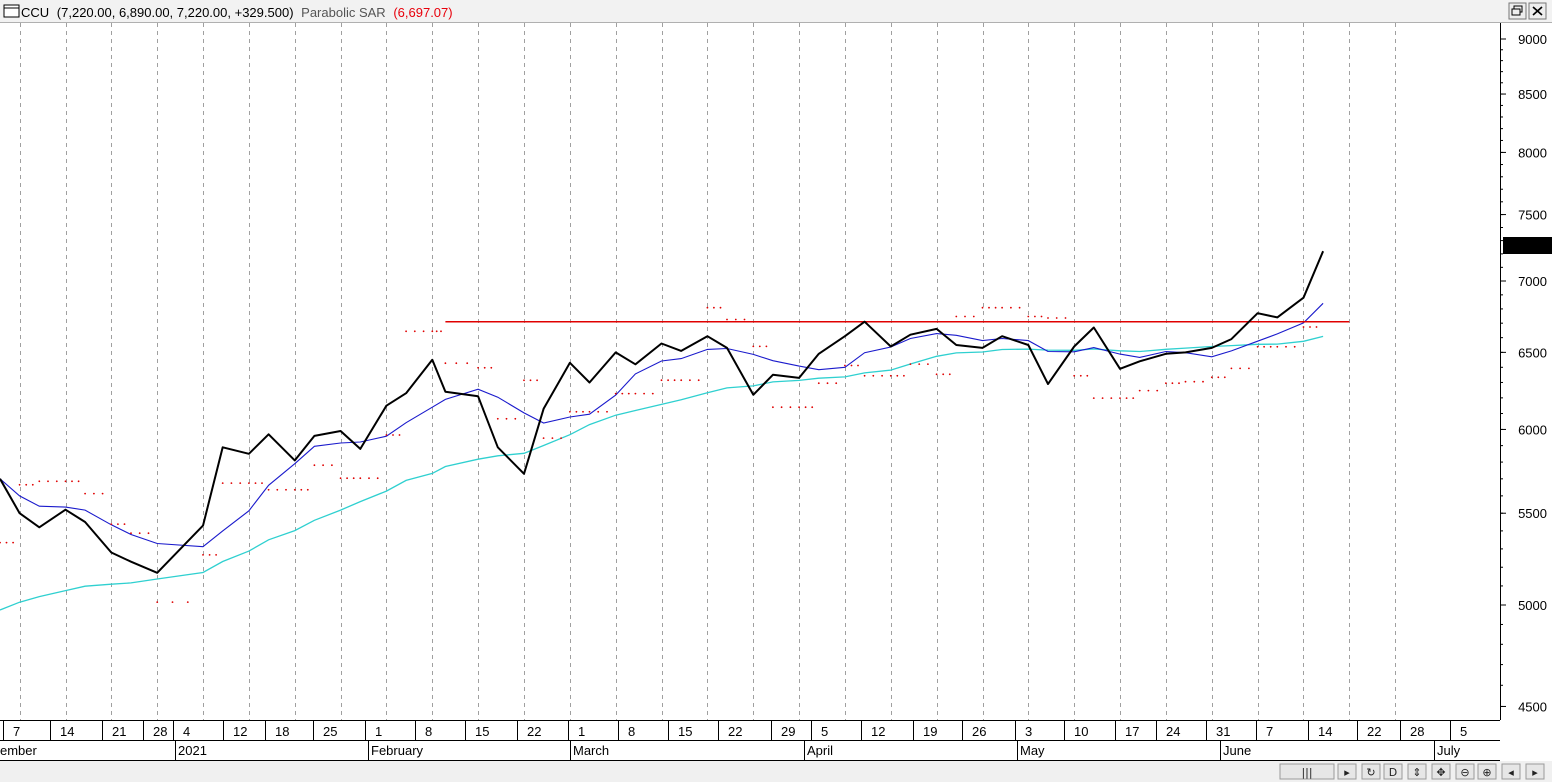 This screenshot has height=782, width=1552. I want to click on price-tick-label: 6500, so click(1532, 352).